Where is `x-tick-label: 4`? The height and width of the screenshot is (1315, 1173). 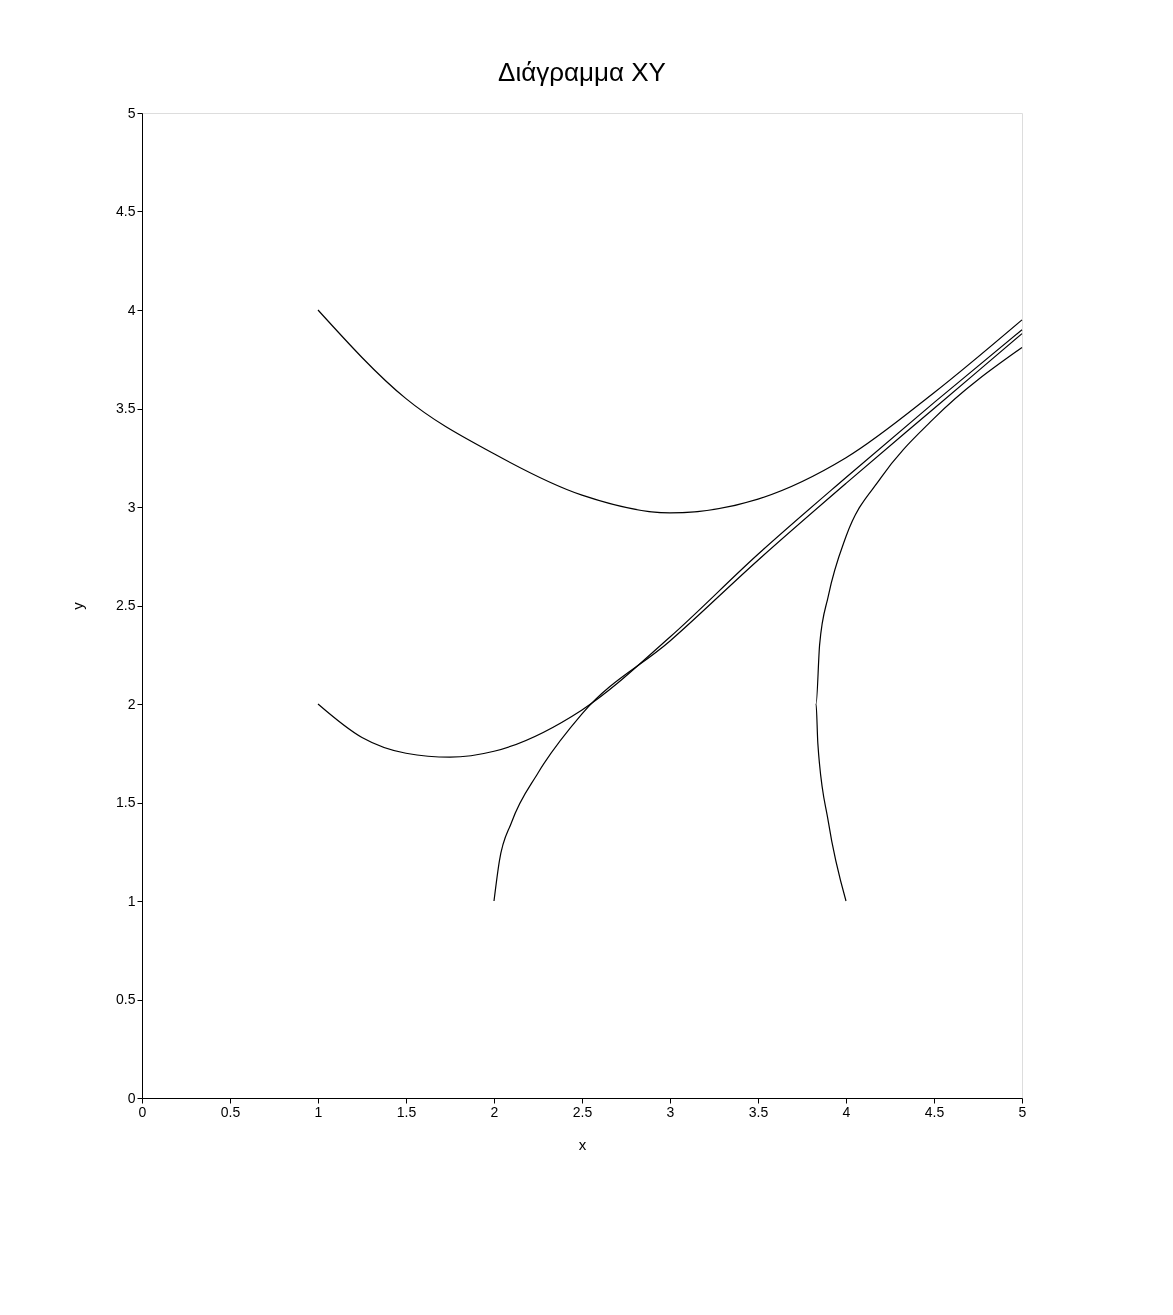 x-tick-label: 4 is located at coordinates (846, 1111).